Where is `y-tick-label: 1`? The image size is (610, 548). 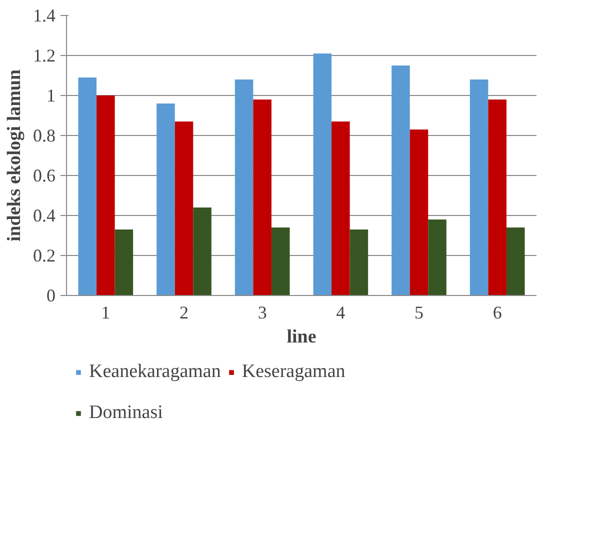 y-tick-label: 1 is located at coordinates (51, 96).